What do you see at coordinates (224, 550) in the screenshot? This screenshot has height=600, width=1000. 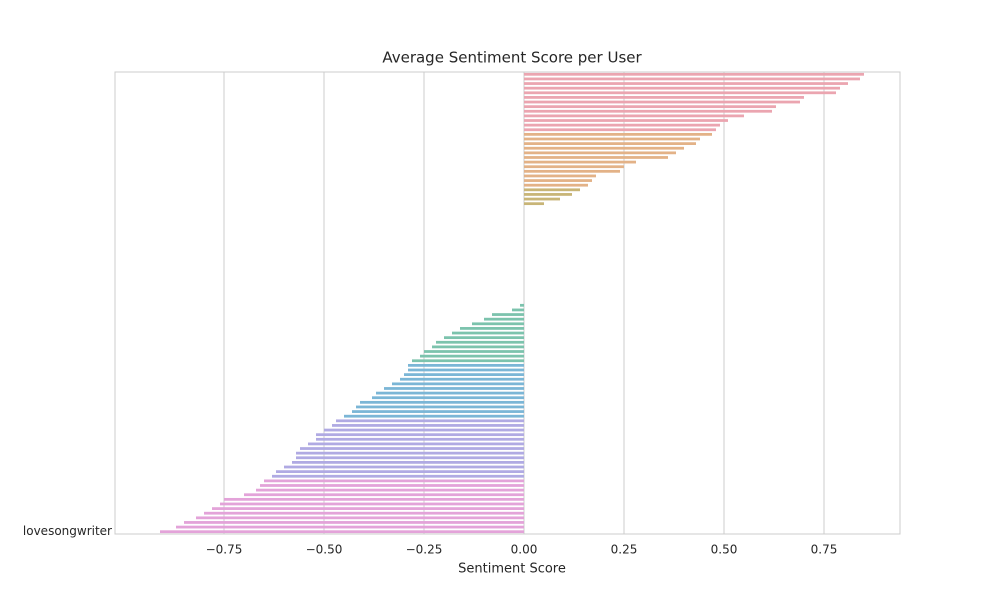 I see `x-tick-label: −0.75` at bounding box center [224, 550].